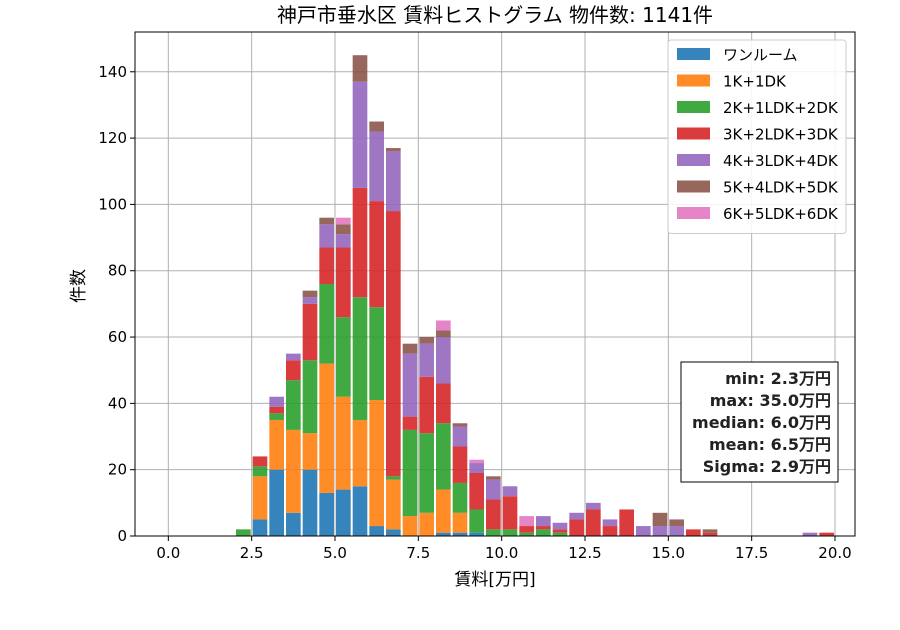  Describe the element at coordinates (760, 55) in the screenshot. I see `legend-label: ワンルーム` at that location.